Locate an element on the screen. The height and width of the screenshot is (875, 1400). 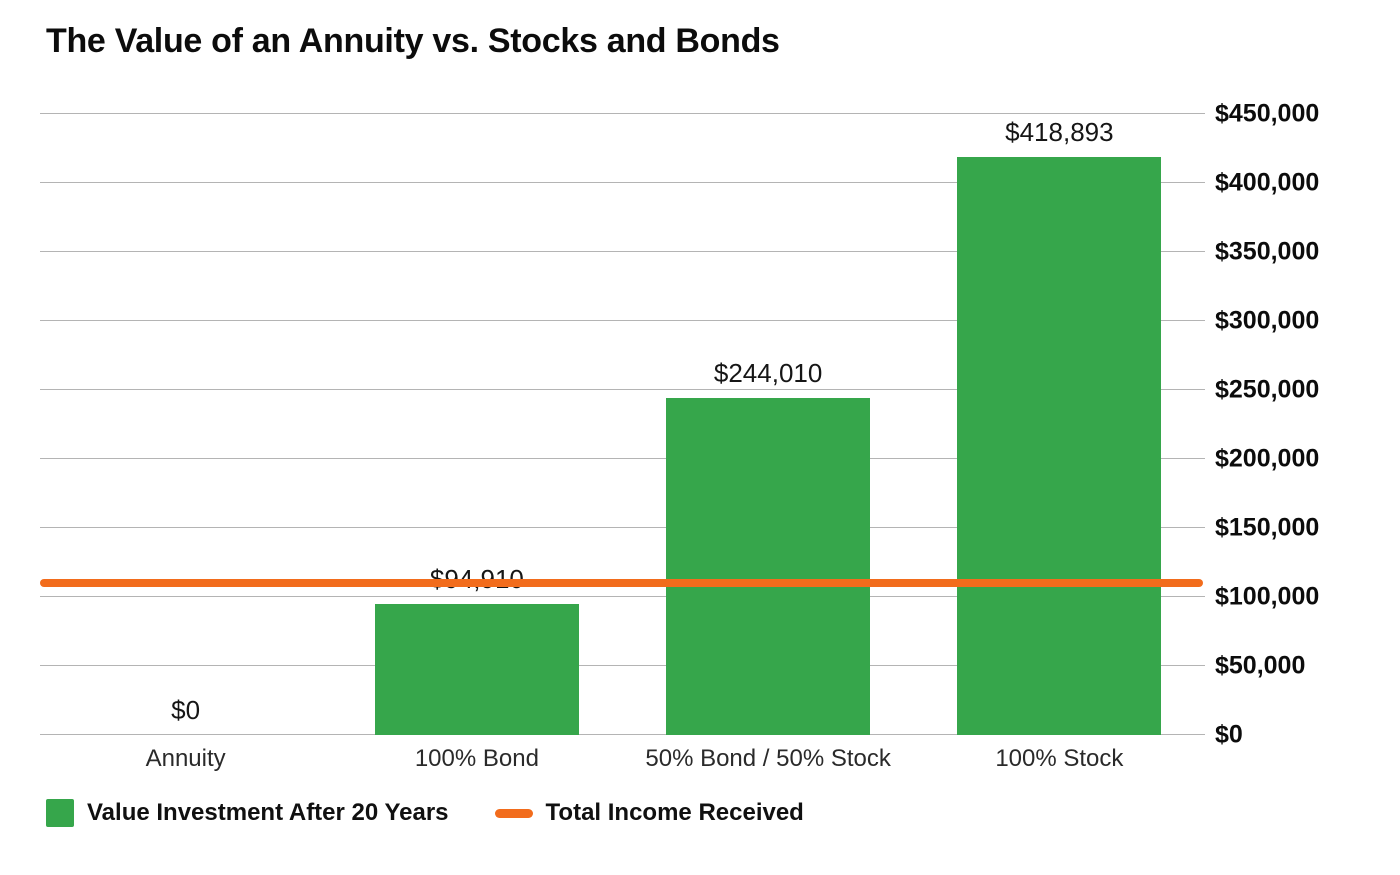
bar-value-label: $94,910 is located at coordinates (477, 579).